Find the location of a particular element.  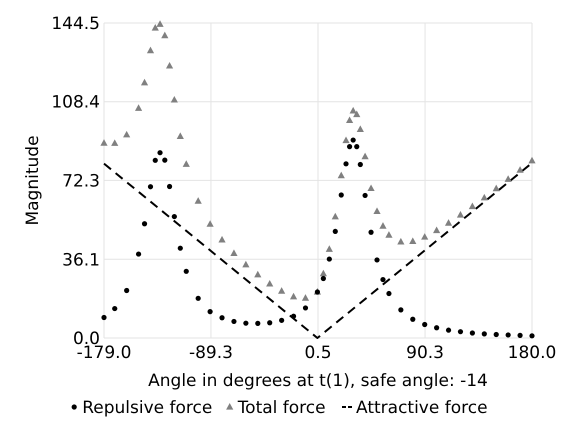

y-tick-label: 72.3 is located at coordinates (81, 181).